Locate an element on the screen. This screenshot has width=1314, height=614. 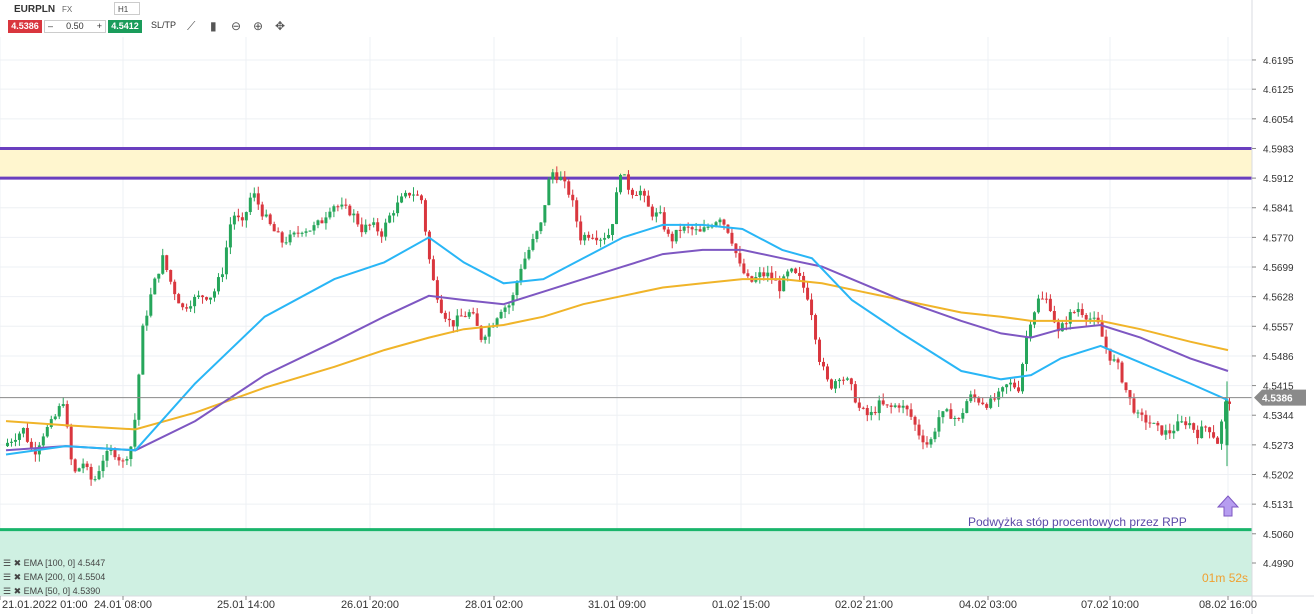
market-label: FX is located at coordinates (67, 9).